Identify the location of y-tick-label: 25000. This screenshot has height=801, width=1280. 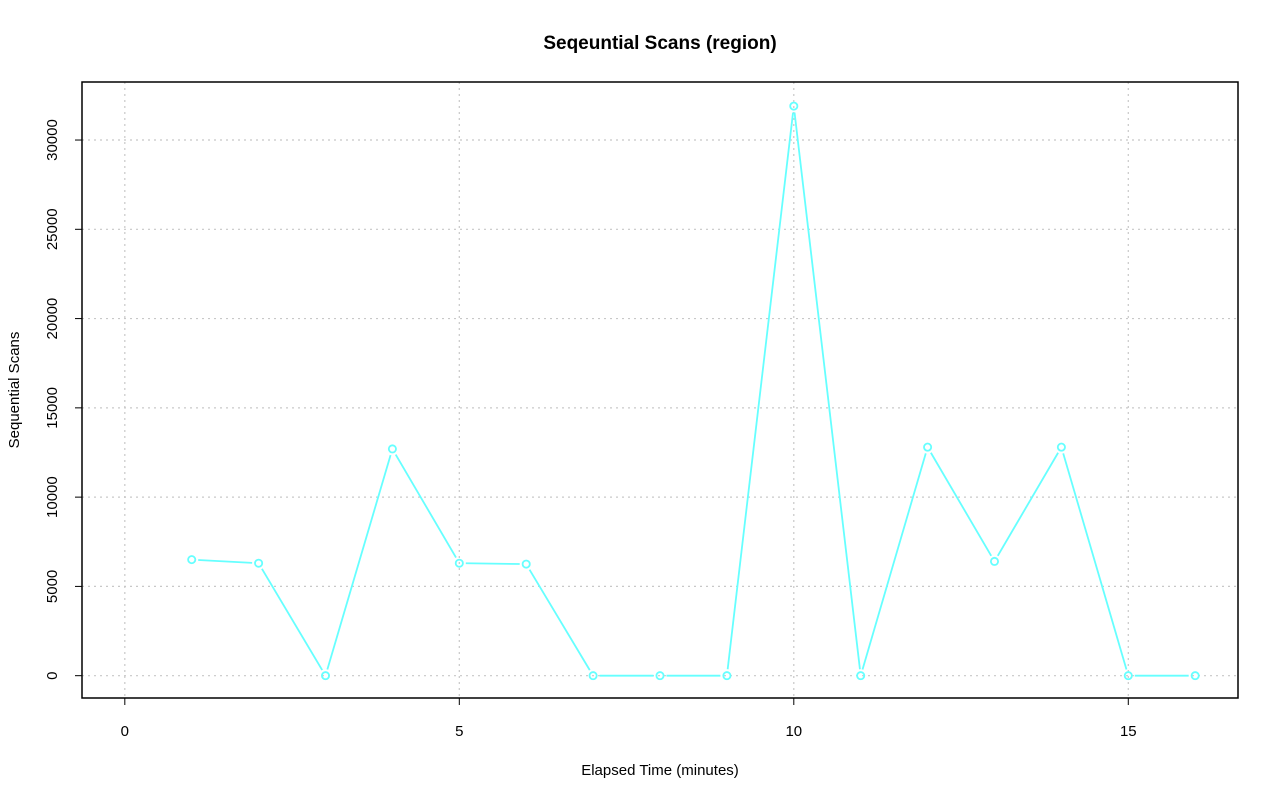
(52, 229).